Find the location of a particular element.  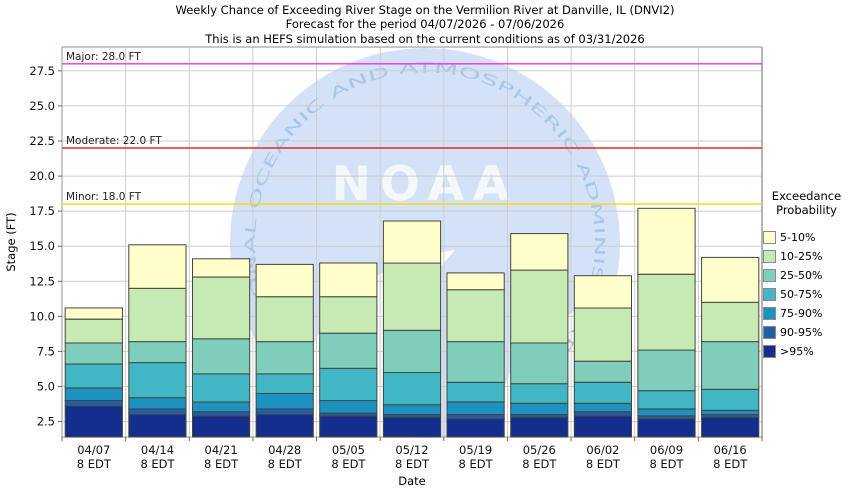

bar-segment-05/12-5-10% is located at coordinates (412, 242).